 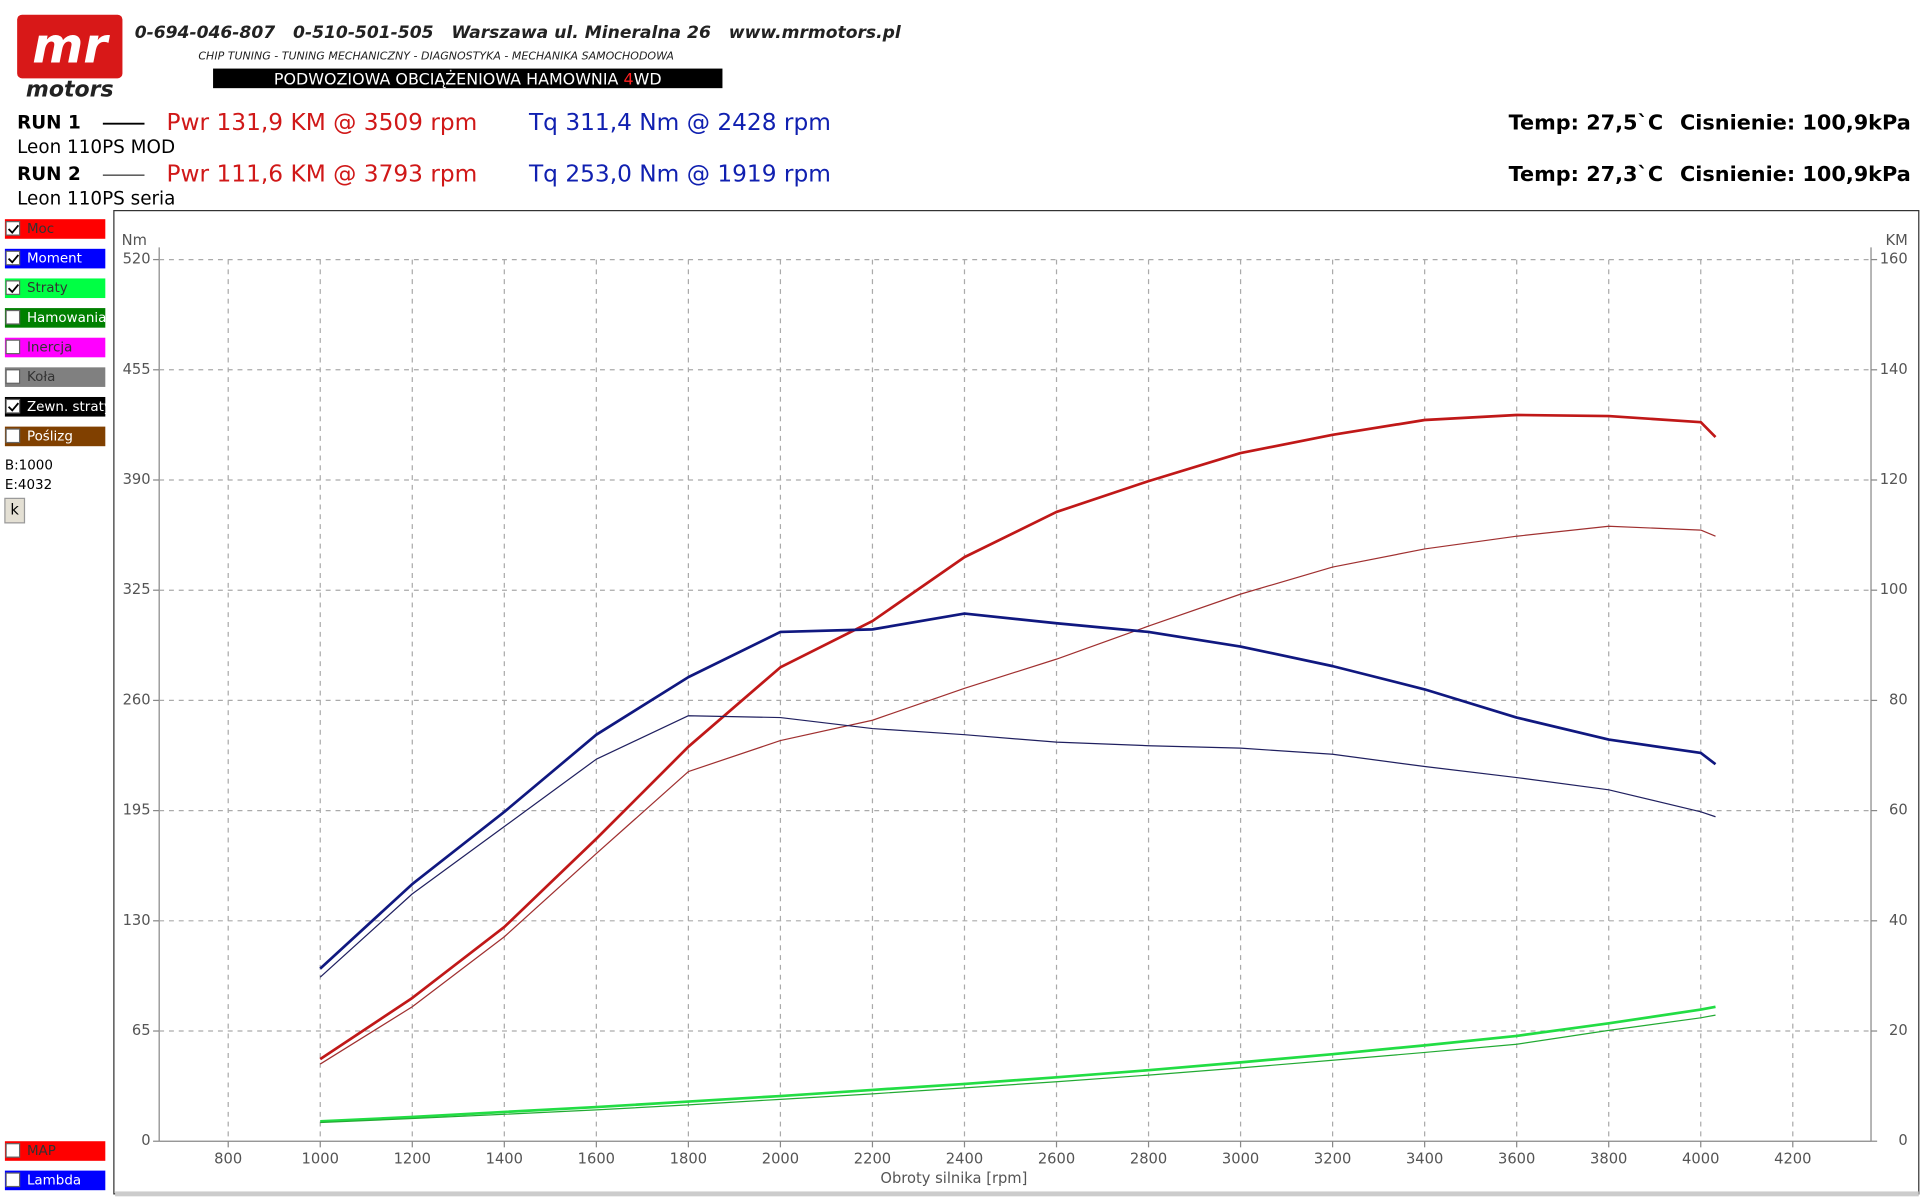 I want to click on channel-label: Hamowania, so click(x=66, y=318).